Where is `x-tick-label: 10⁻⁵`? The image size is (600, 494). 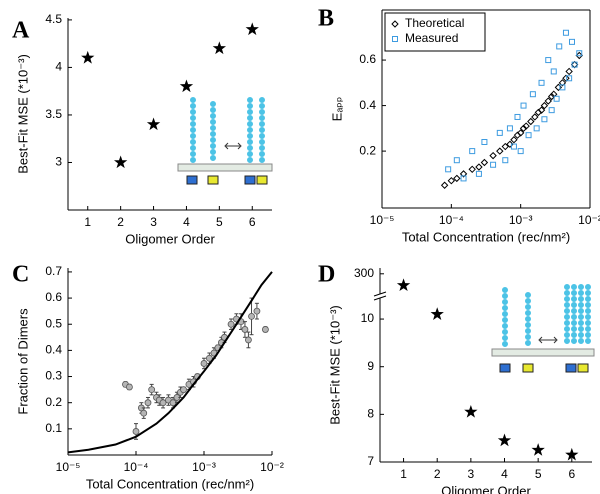 x-tick-label: 10⁻⁵ is located at coordinates (382, 220).